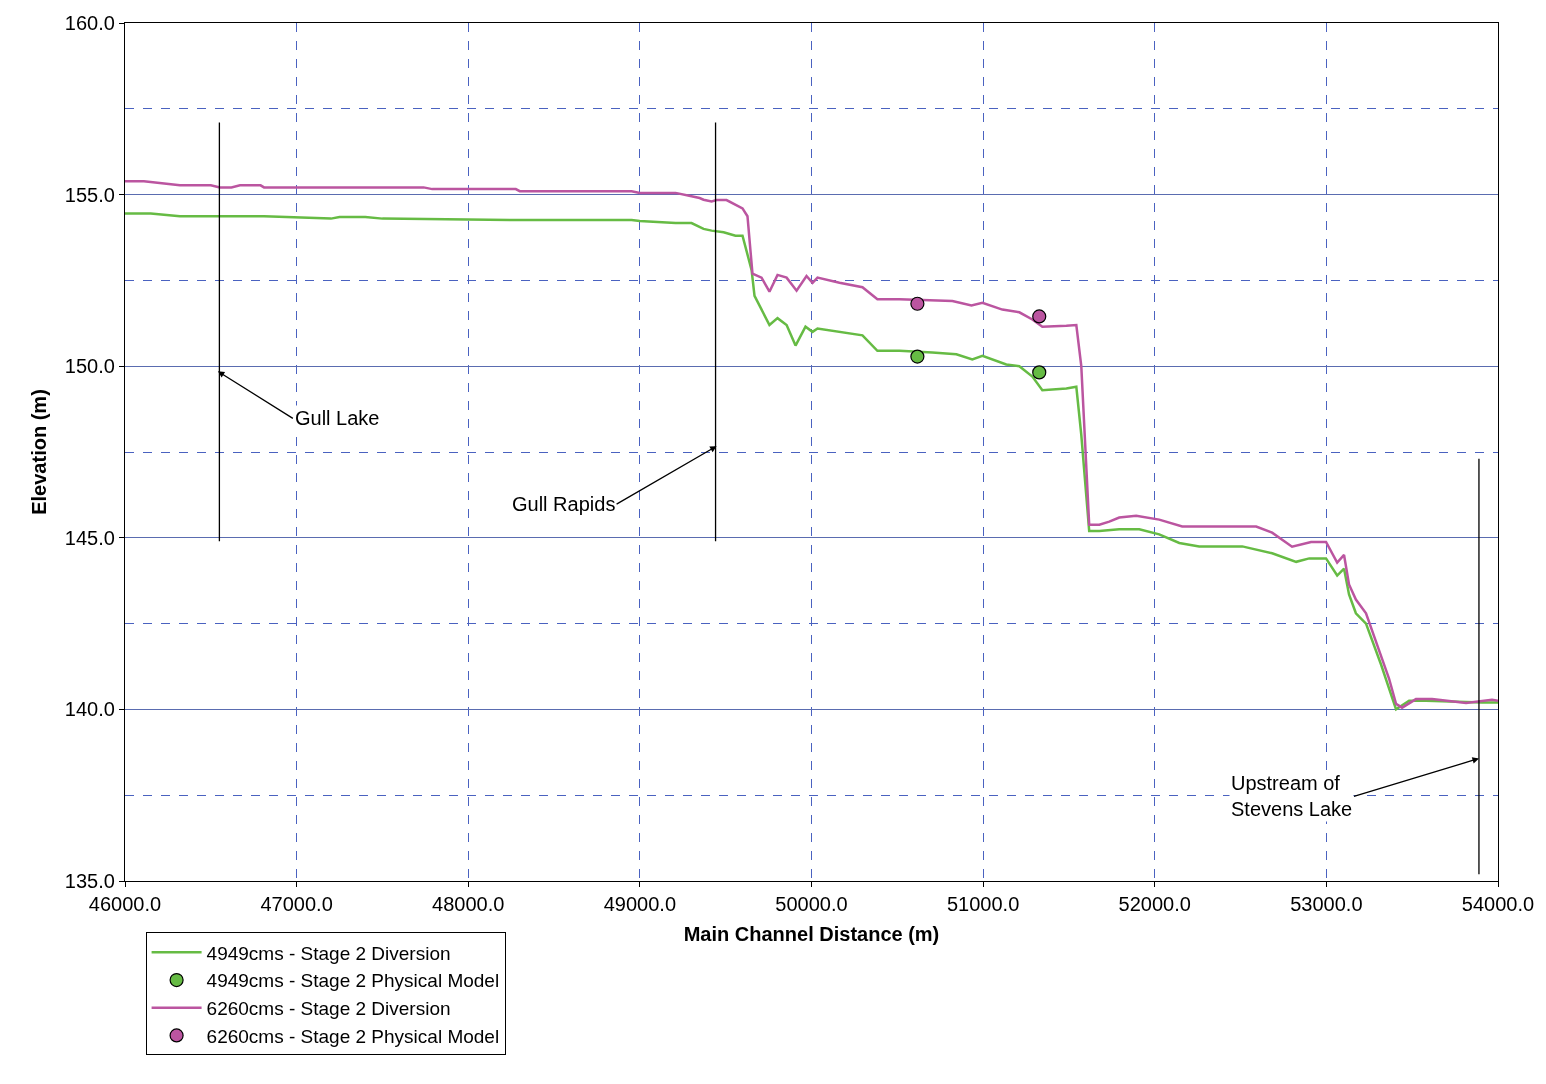  I want to click on x-tick-label: 48000.0, so click(468, 904).